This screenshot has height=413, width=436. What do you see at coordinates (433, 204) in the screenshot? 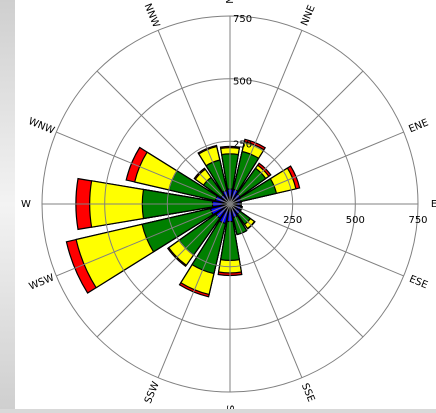
I see `direction-label-e: E` at bounding box center [433, 204].